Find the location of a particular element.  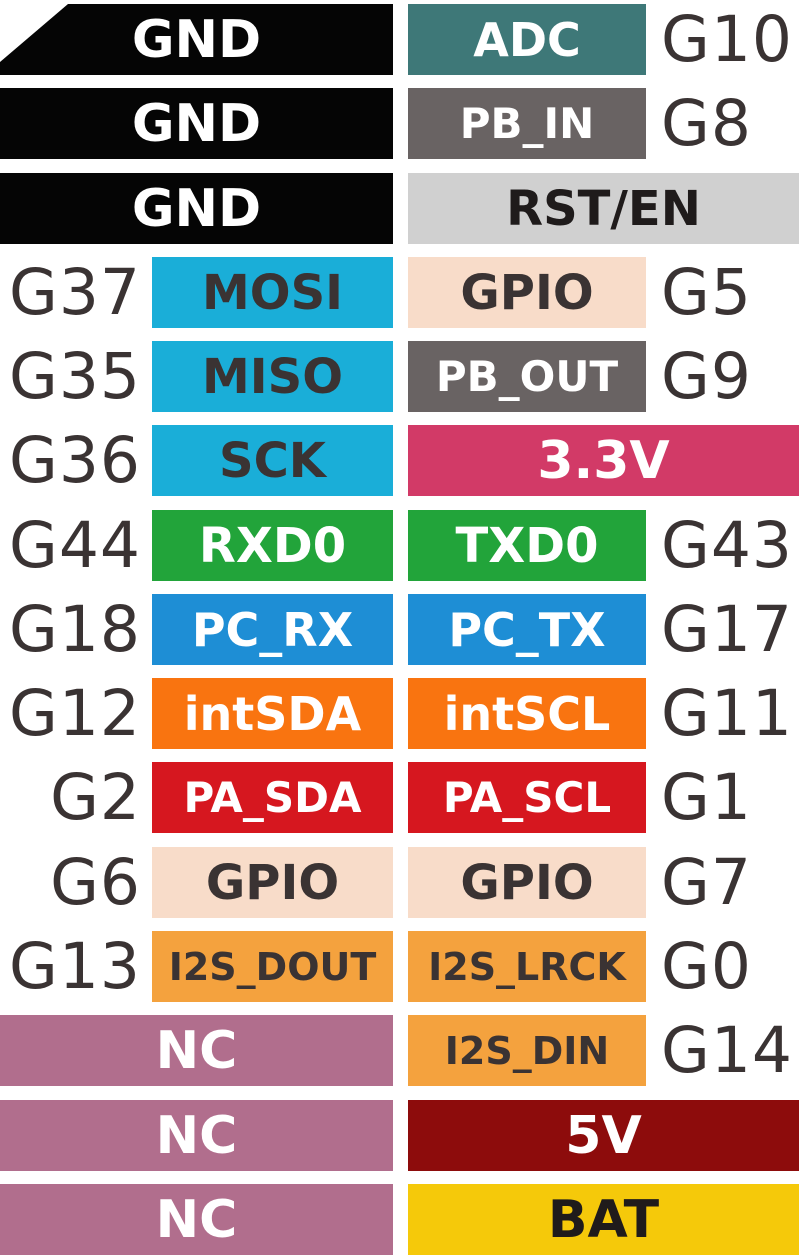

pin-row: G6 GPIO GPIO G7 is located at coordinates (400, 882).